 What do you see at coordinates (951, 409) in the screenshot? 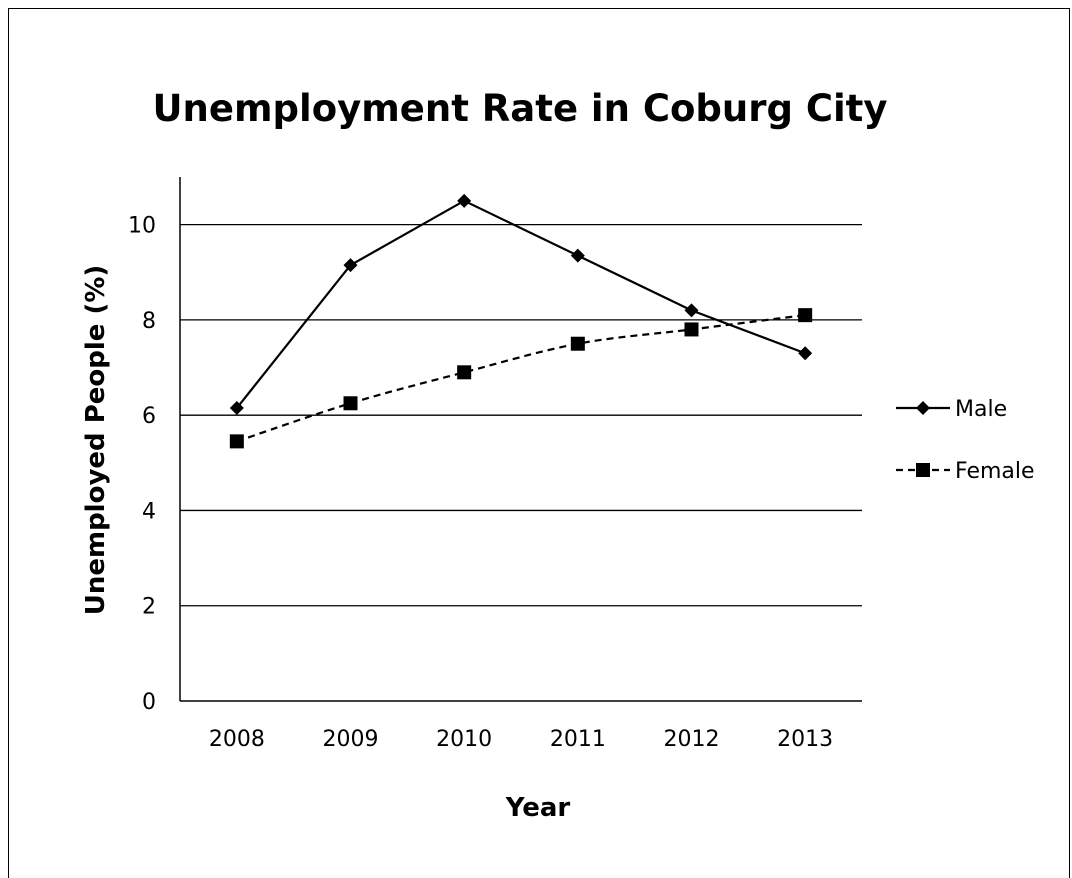
I see `legend-item-male: Male` at bounding box center [951, 409].